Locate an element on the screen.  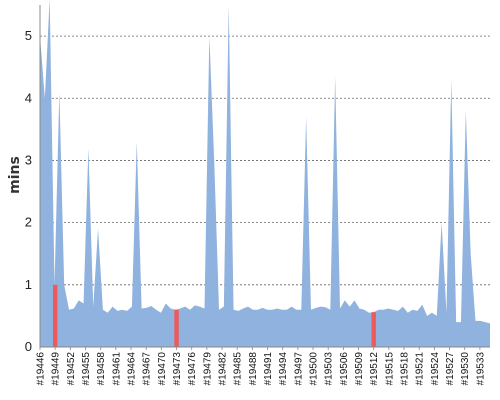
y-axis-label: mins is located at coordinates (15, 175).